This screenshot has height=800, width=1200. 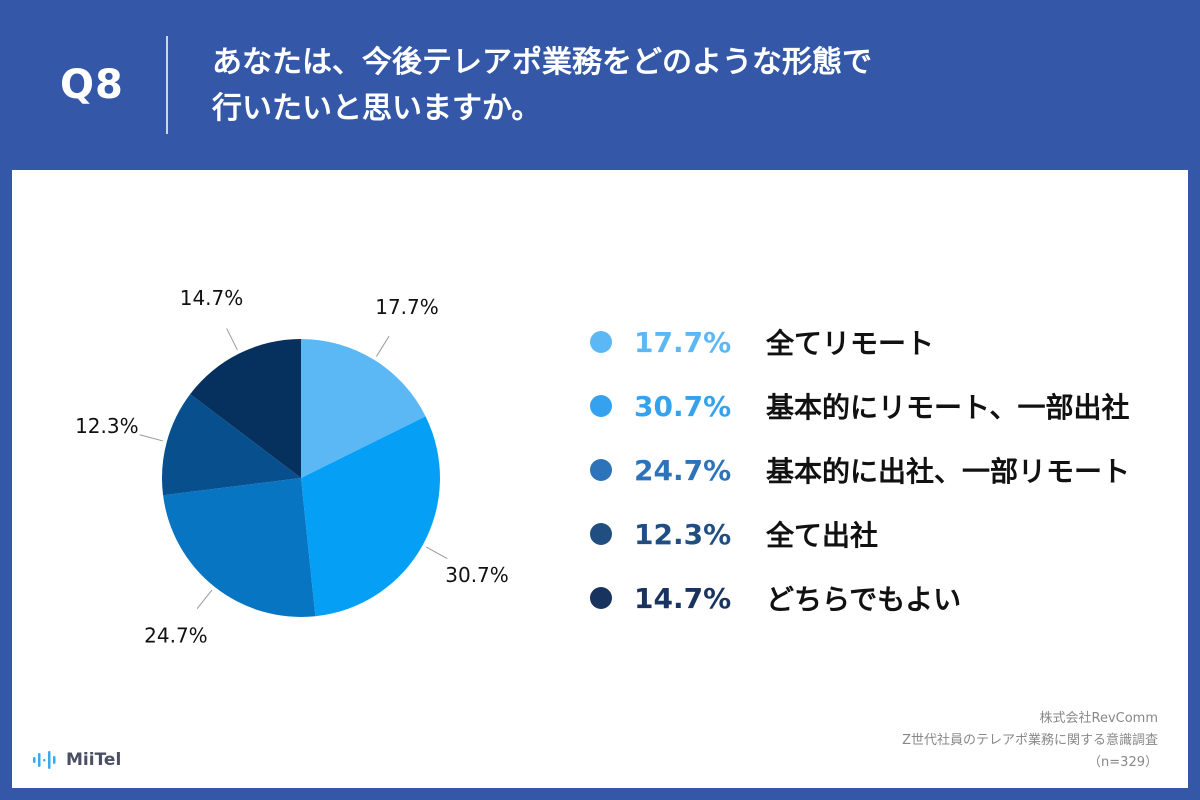 I want to click on brand-logo: MiiTel, so click(x=76, y=760).